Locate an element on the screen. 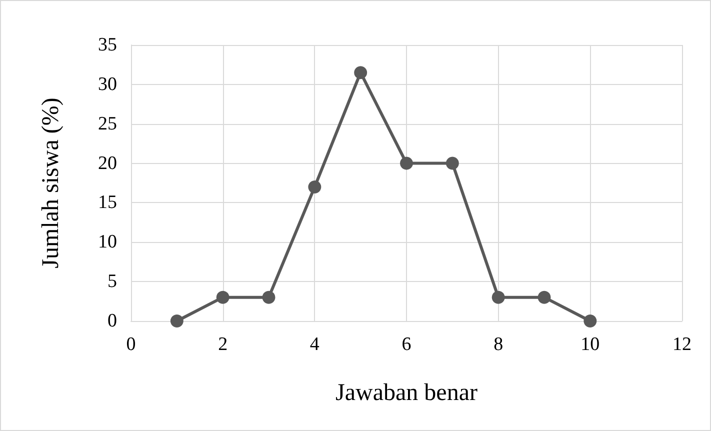 The image size is (711, 431). y-tick-label: 20 is located at coordinates (107, 163).